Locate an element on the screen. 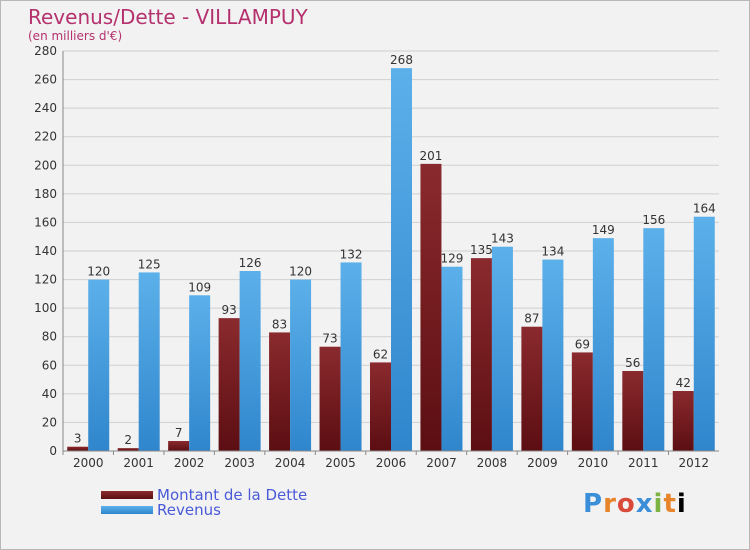 The width and height of the screenshot is (750, 550). x-tick-label: 2001 is located at coordinates (138, 463).